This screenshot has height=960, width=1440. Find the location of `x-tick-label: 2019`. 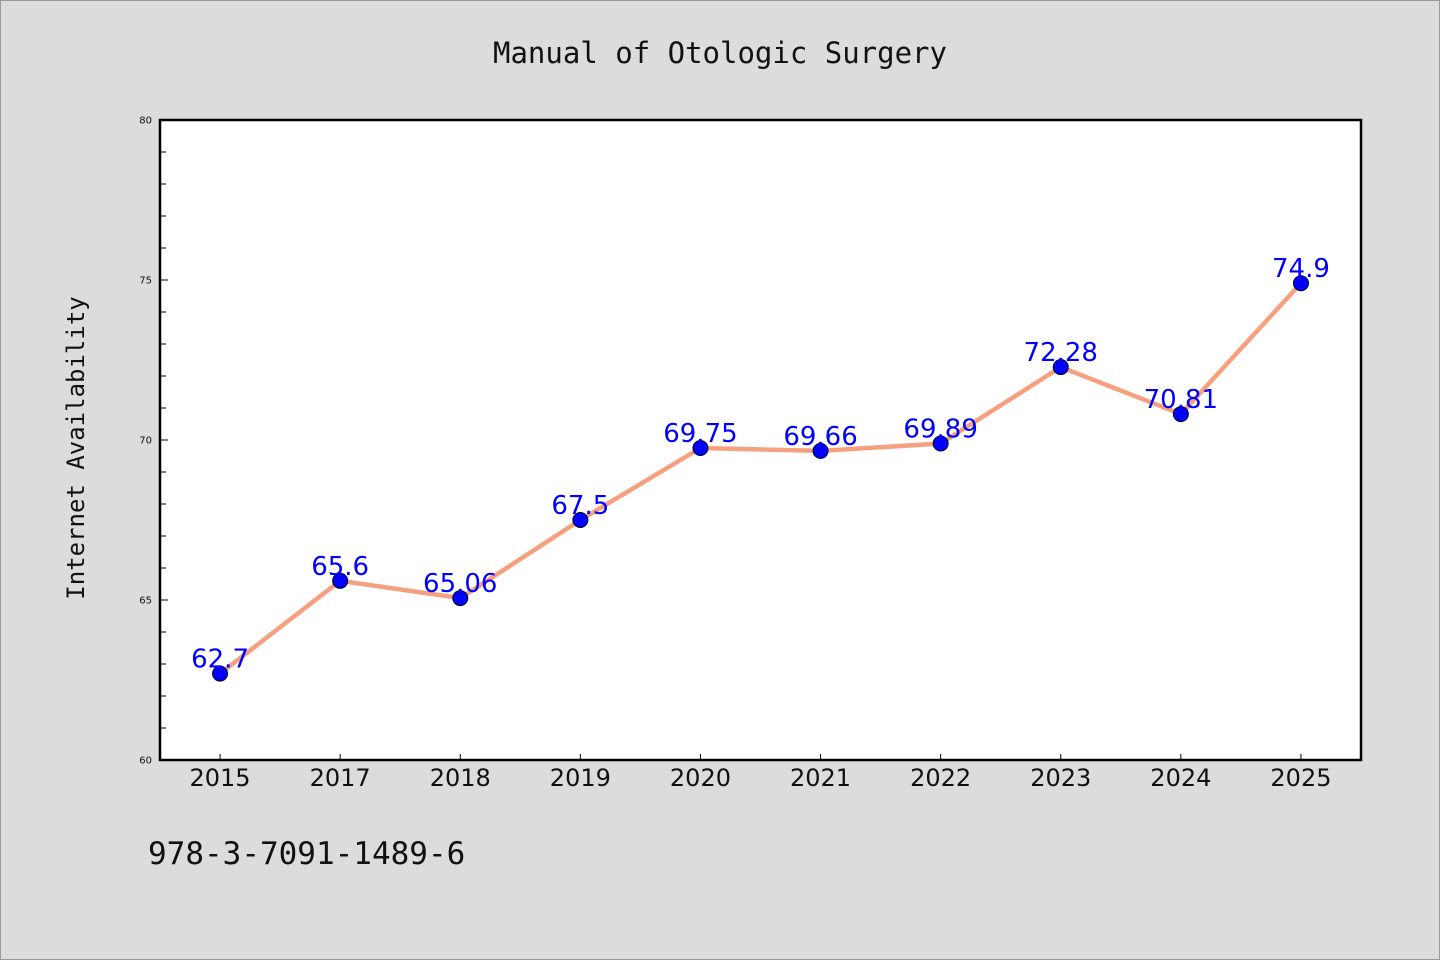

x-tick-label: 2019 is located at coordinates (580, 778).